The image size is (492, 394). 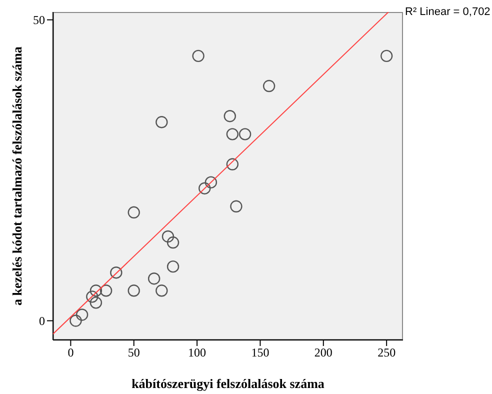 I want to click on y-axis-title: a kezelés kódot tartalmazó felszólalások száma, so click(x=17, y=176).